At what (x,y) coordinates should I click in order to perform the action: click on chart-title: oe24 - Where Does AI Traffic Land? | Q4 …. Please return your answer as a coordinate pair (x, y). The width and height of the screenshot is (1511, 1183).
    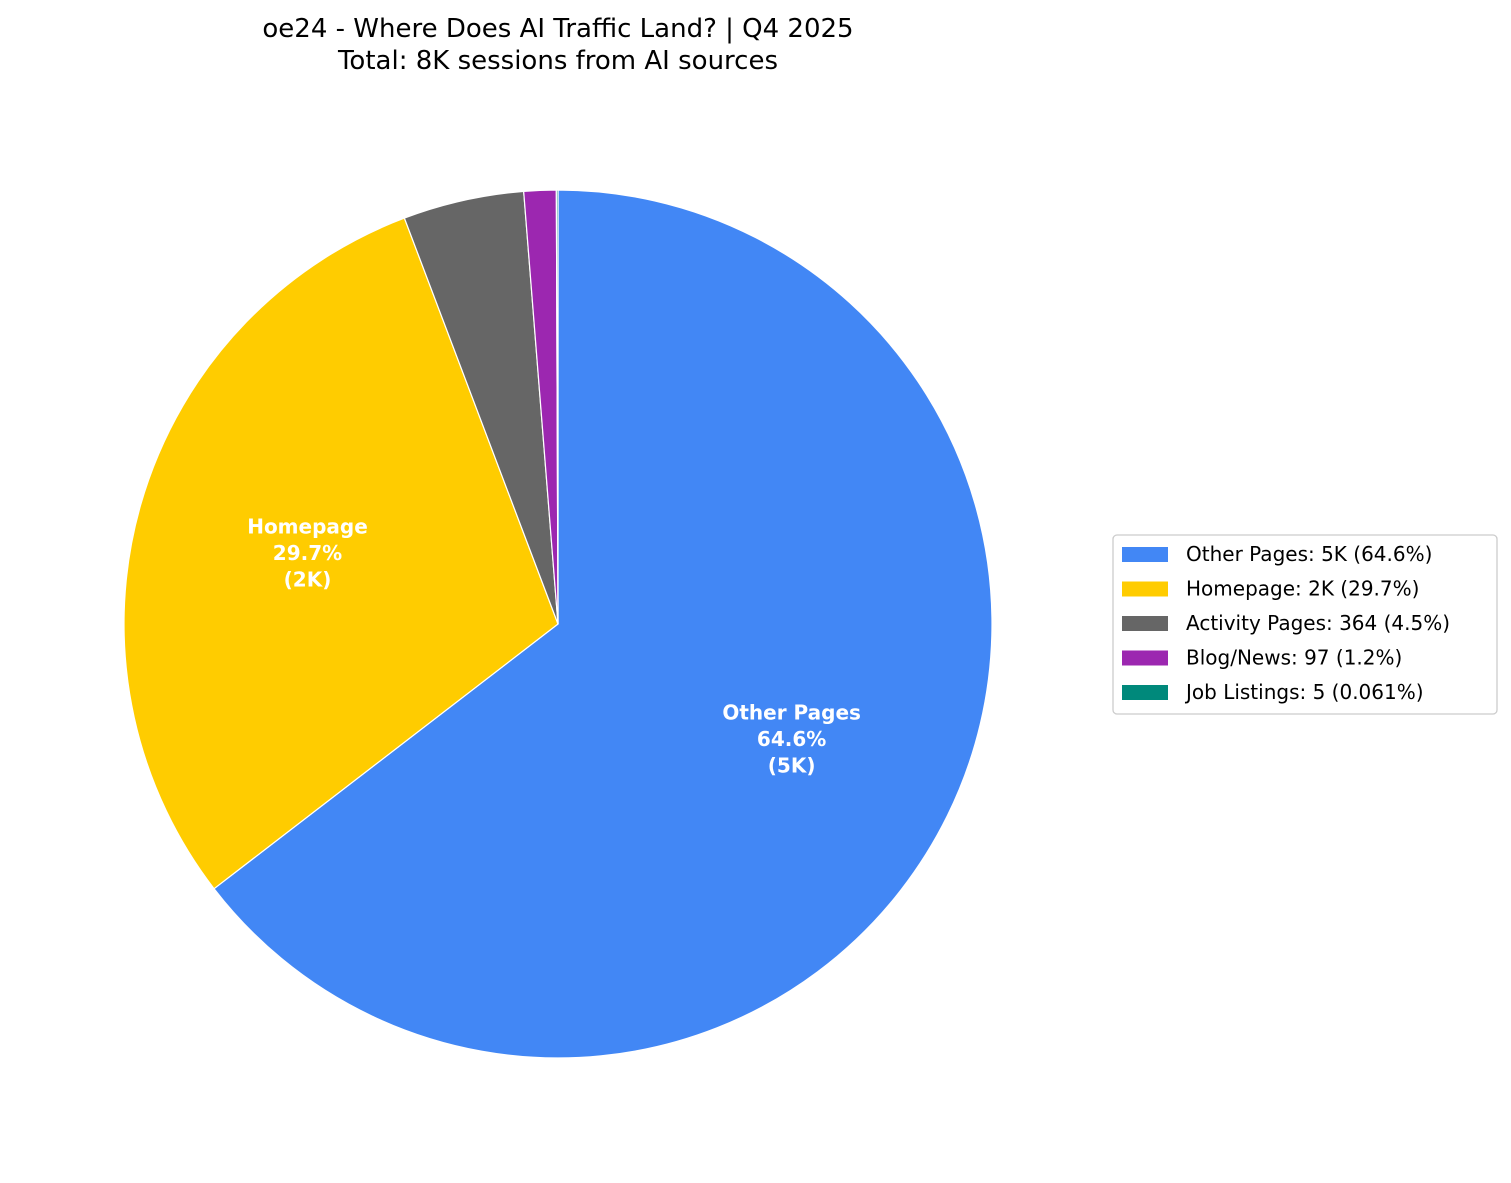
    Looking at the image, I should click on (557, 29).